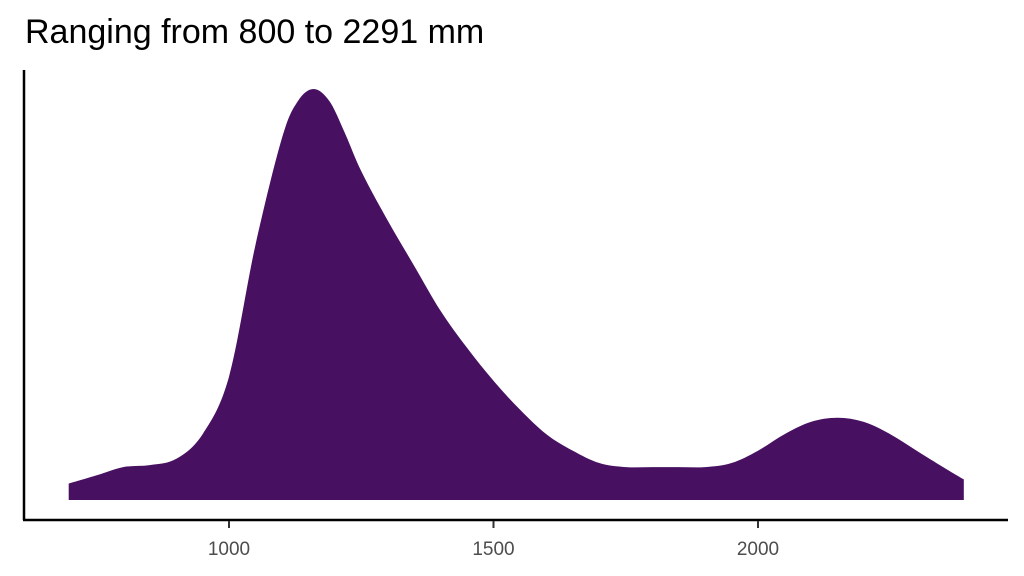 Image resolution: width=1024 pixels, height=576 pixels. I want to click on x-axis-ticks: 1000 1500 2000, so click(493, 540).